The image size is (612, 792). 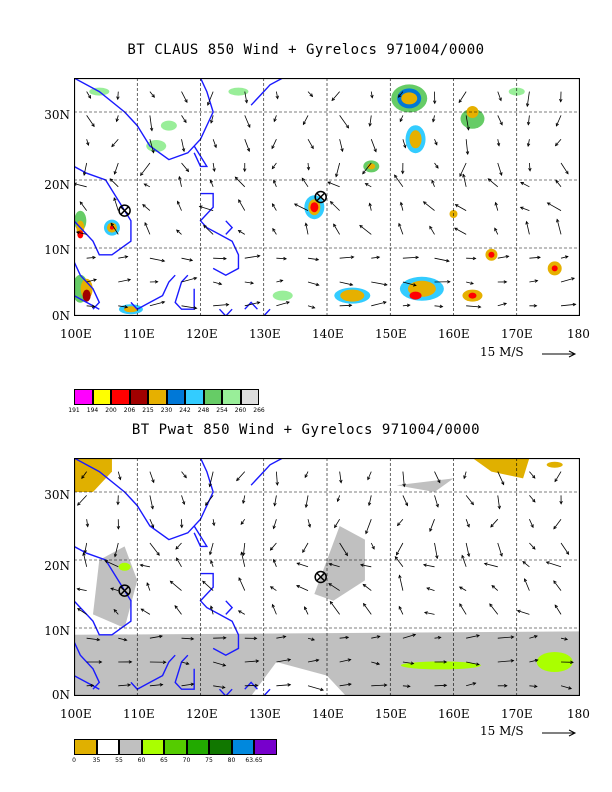 I want to click on panel1-title: BT CLAUS 850 Wind + Gyrelocs 971004/0000, so click(x=306, y=50).